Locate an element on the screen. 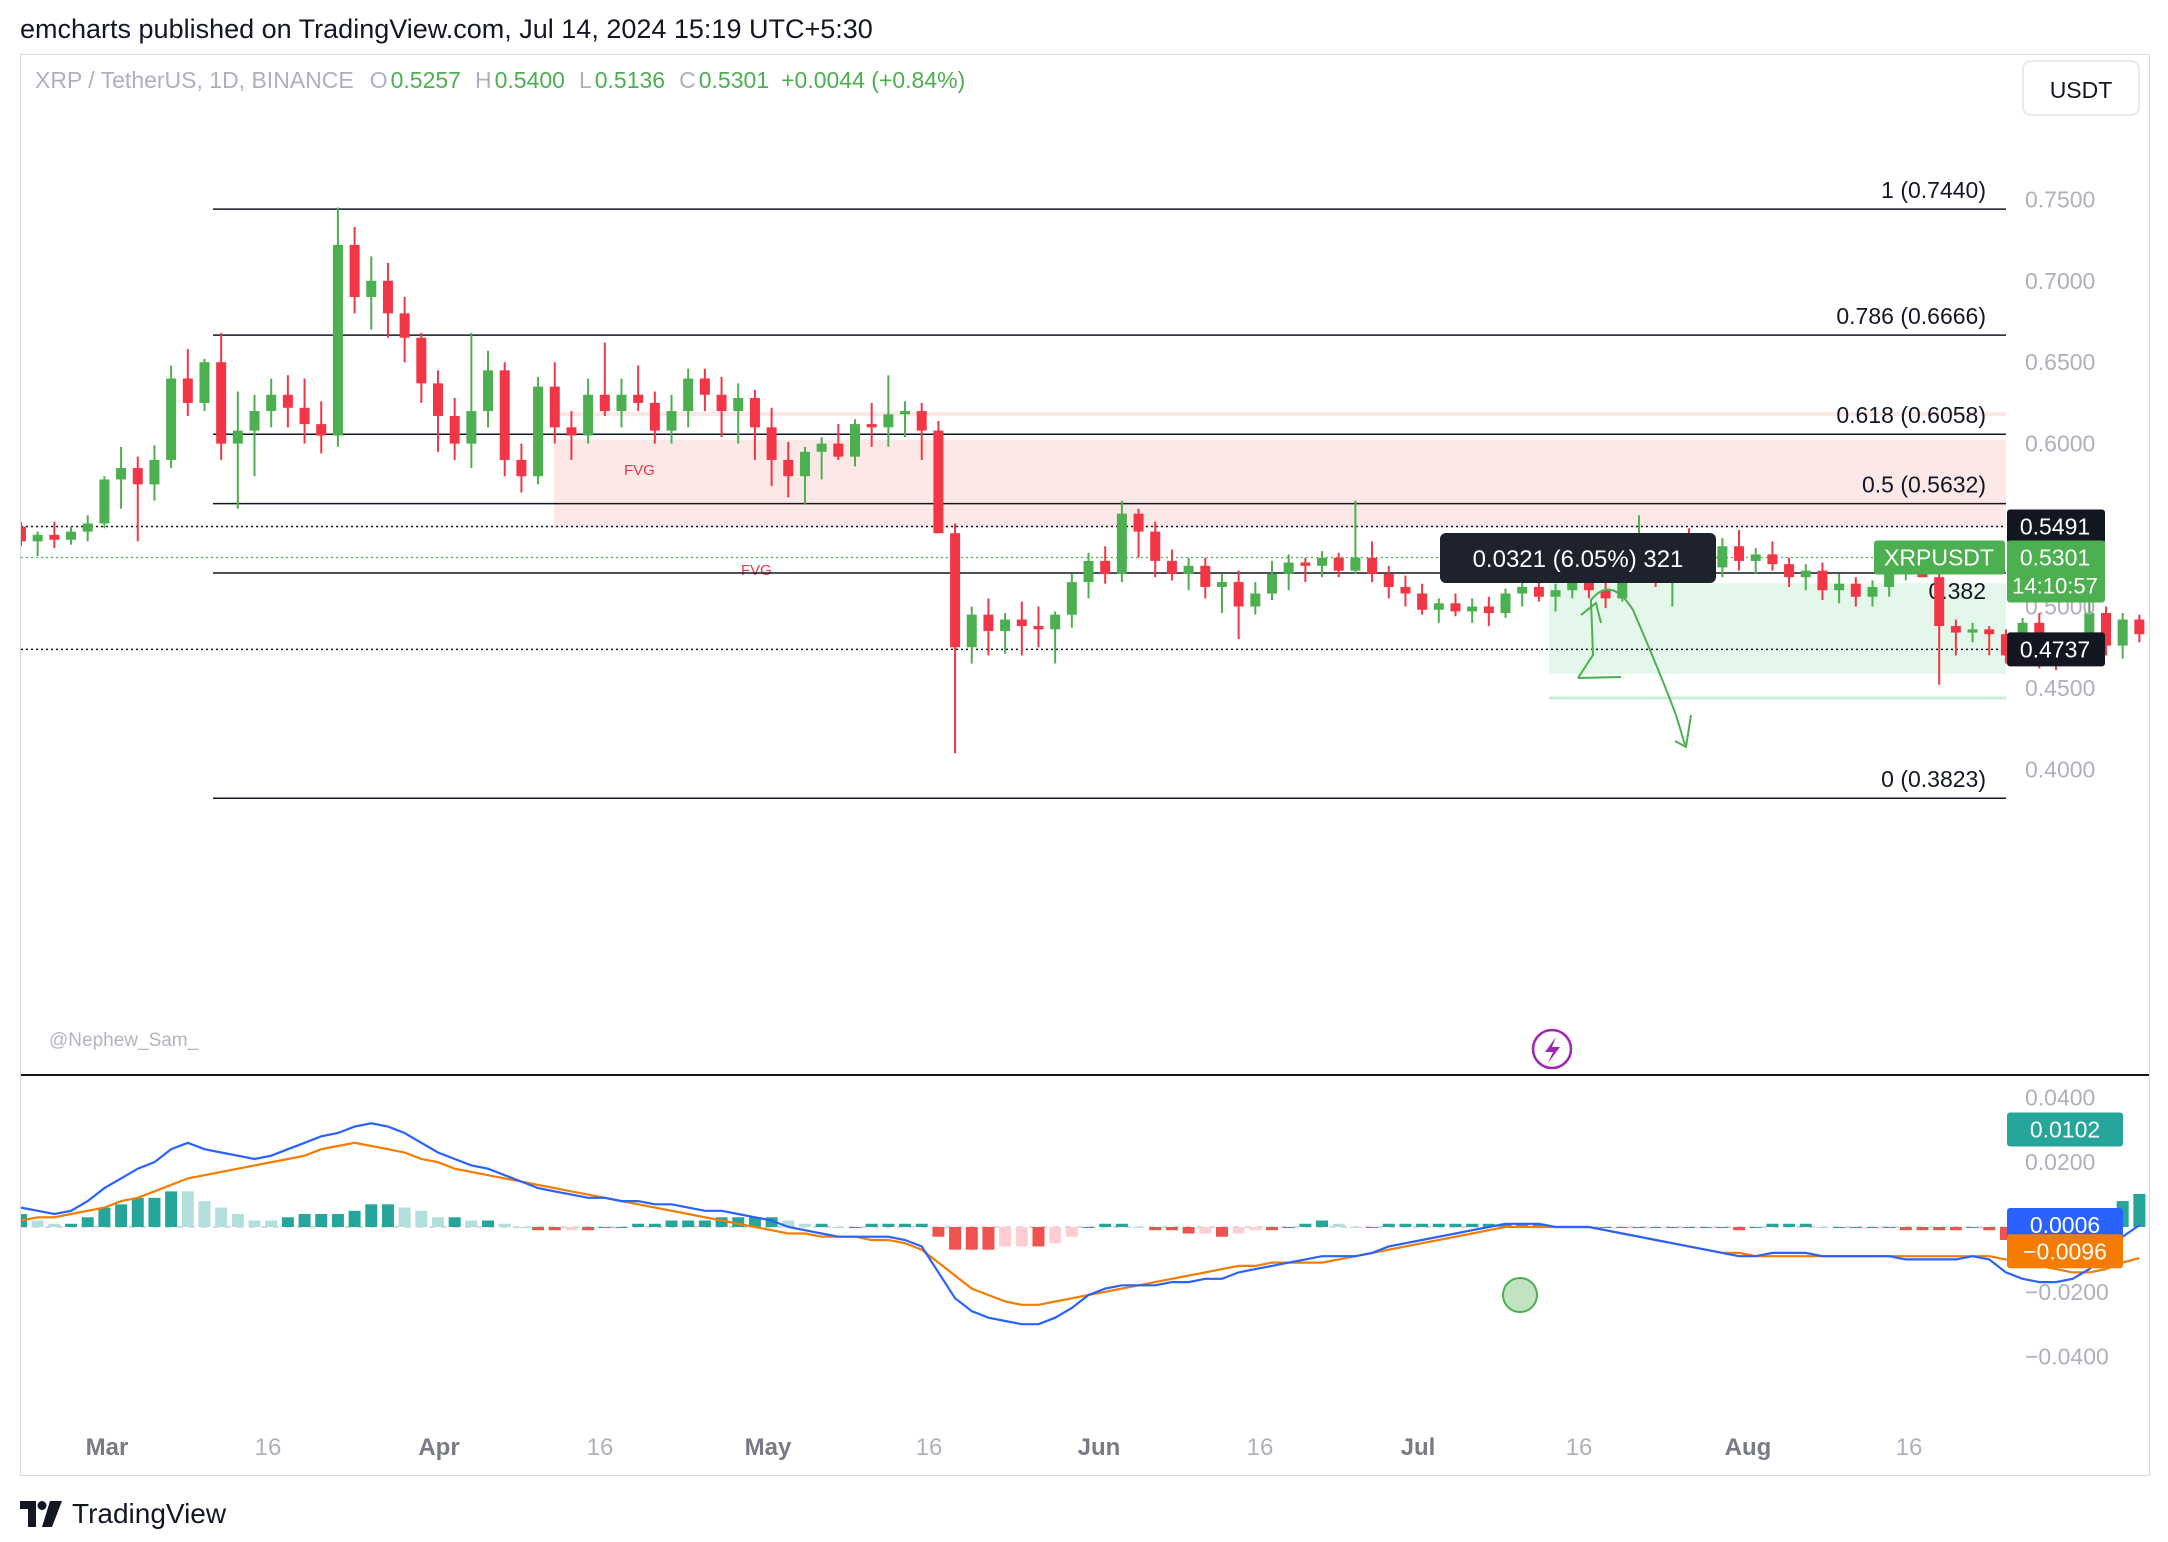 This screenshot has width=2168, height=1542. measure-tooltip-bg is located at coordinates (1578, 558).